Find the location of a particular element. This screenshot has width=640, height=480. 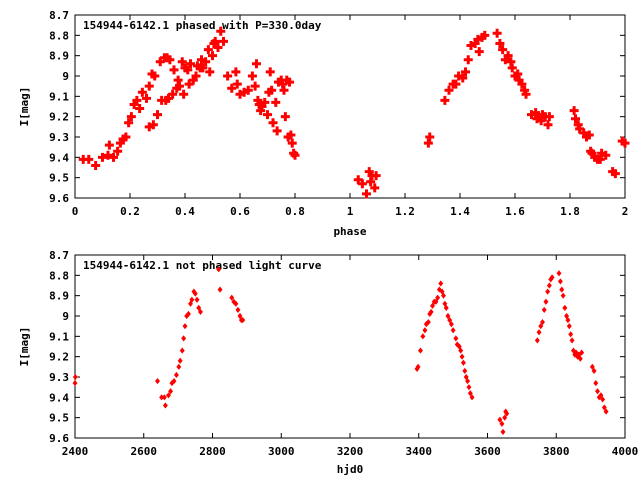

y-tick-label: 8.7 is located at coordinates (59, 15).